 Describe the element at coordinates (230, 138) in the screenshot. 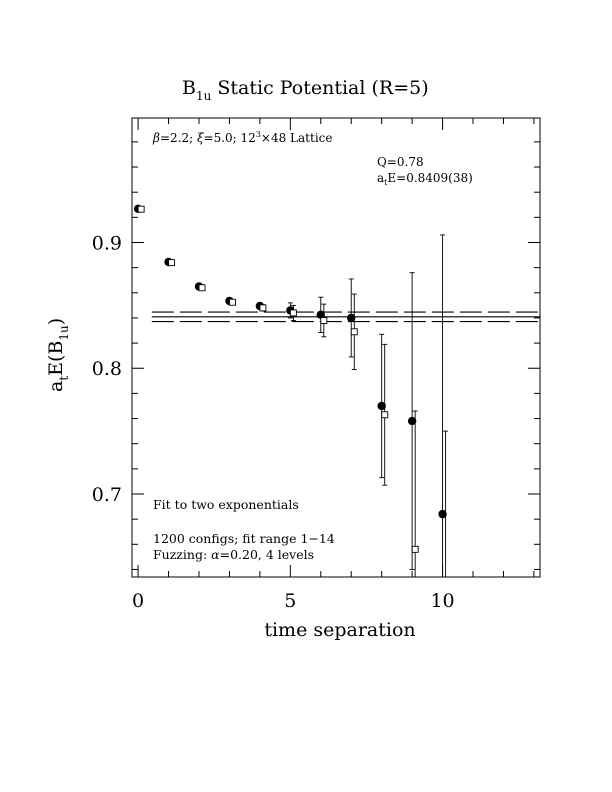

I see `lattice-xi: =5.0; 12` at that location.